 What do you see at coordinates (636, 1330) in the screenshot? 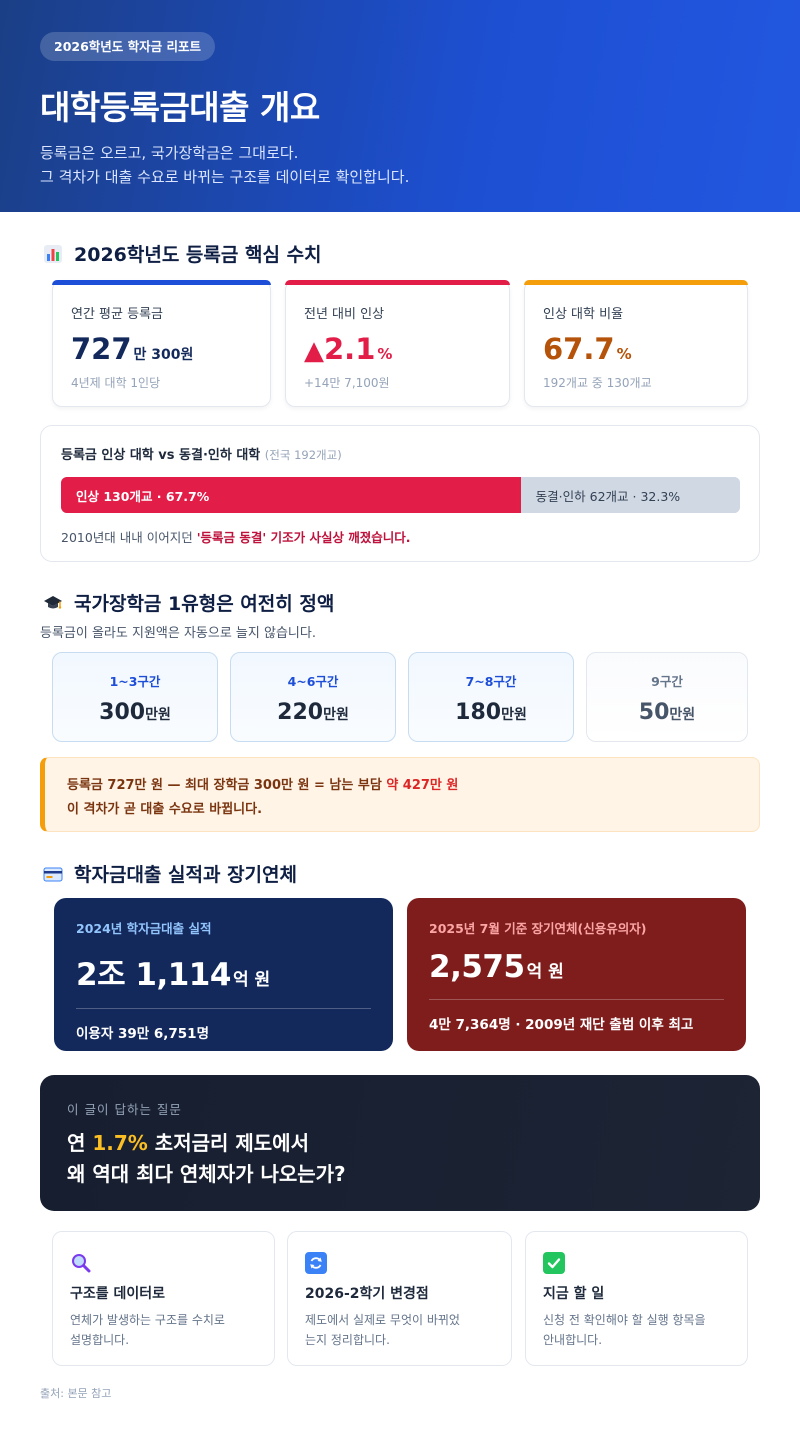
I see `feature-desc: 신청 전 확인해야 할 실행 항목을 안내합니다.` at bounding box center [636, 1330].